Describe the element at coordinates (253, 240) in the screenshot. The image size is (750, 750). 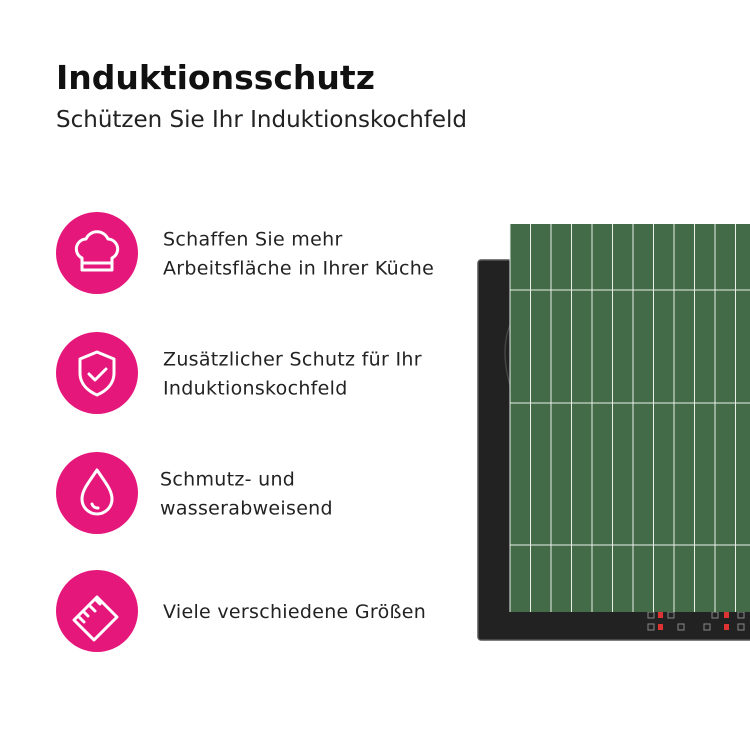
I see `feature-text: Schaffen Sie mehr` at that location.